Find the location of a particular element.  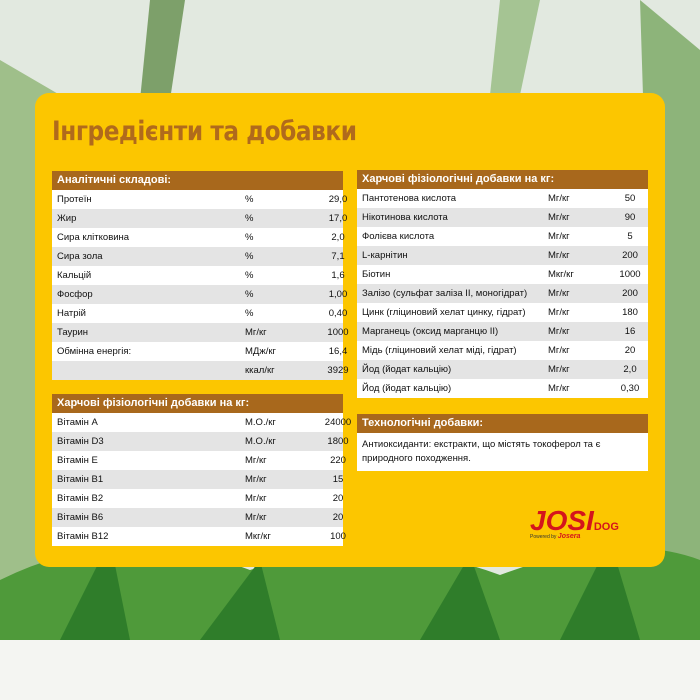

row-name: Вітамін В2 is located at coordinates (80, 498).